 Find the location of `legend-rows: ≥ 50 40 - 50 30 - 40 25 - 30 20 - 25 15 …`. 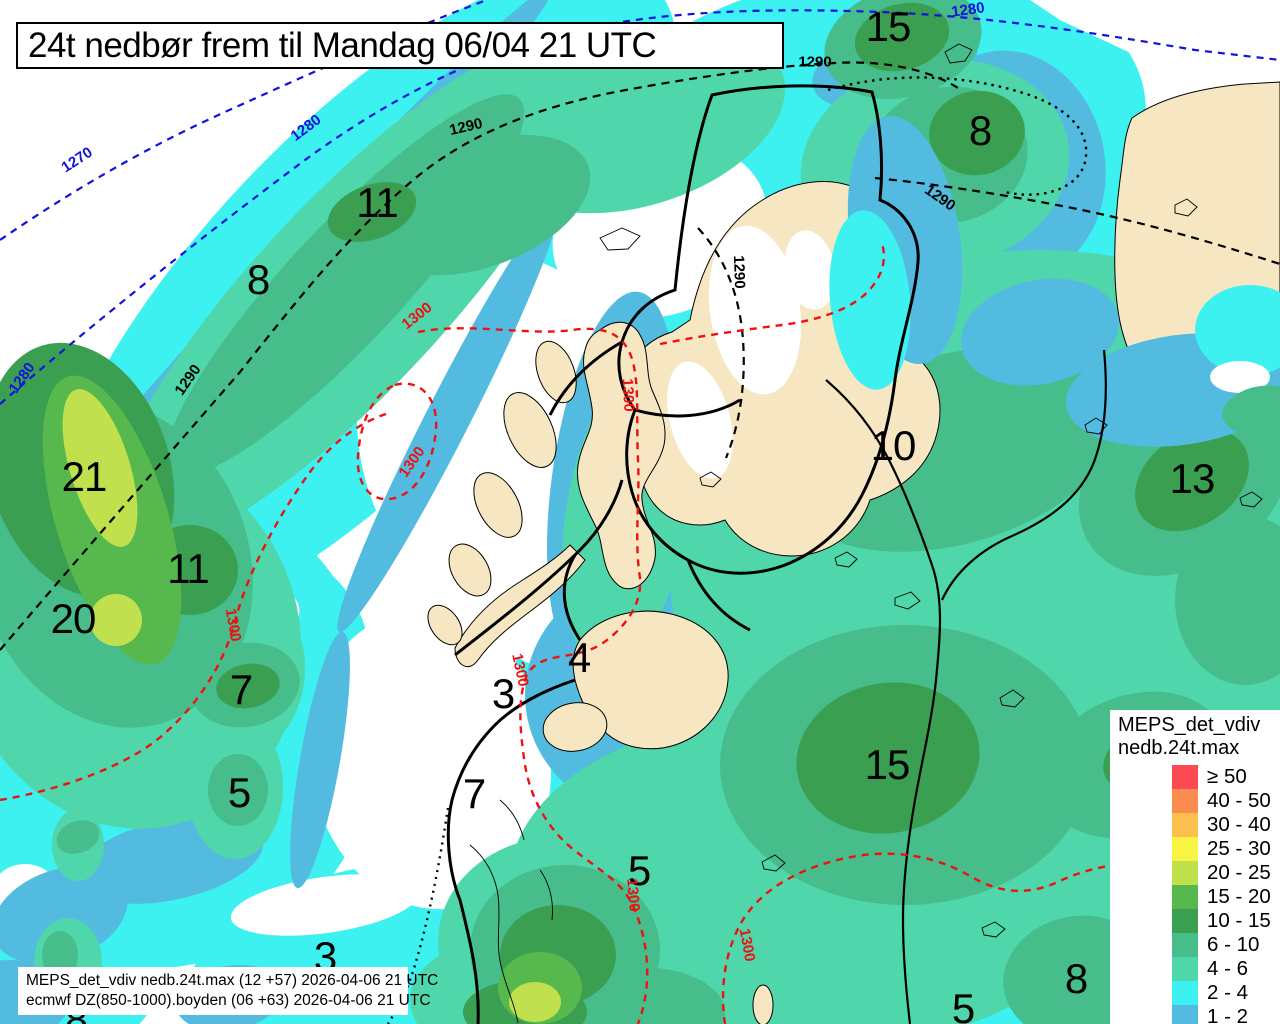

legend-rows: ≥ 50 40 - 50 30 - 40 25 - 30 20 - 25 15 … is located at coordinates (1199, 894).